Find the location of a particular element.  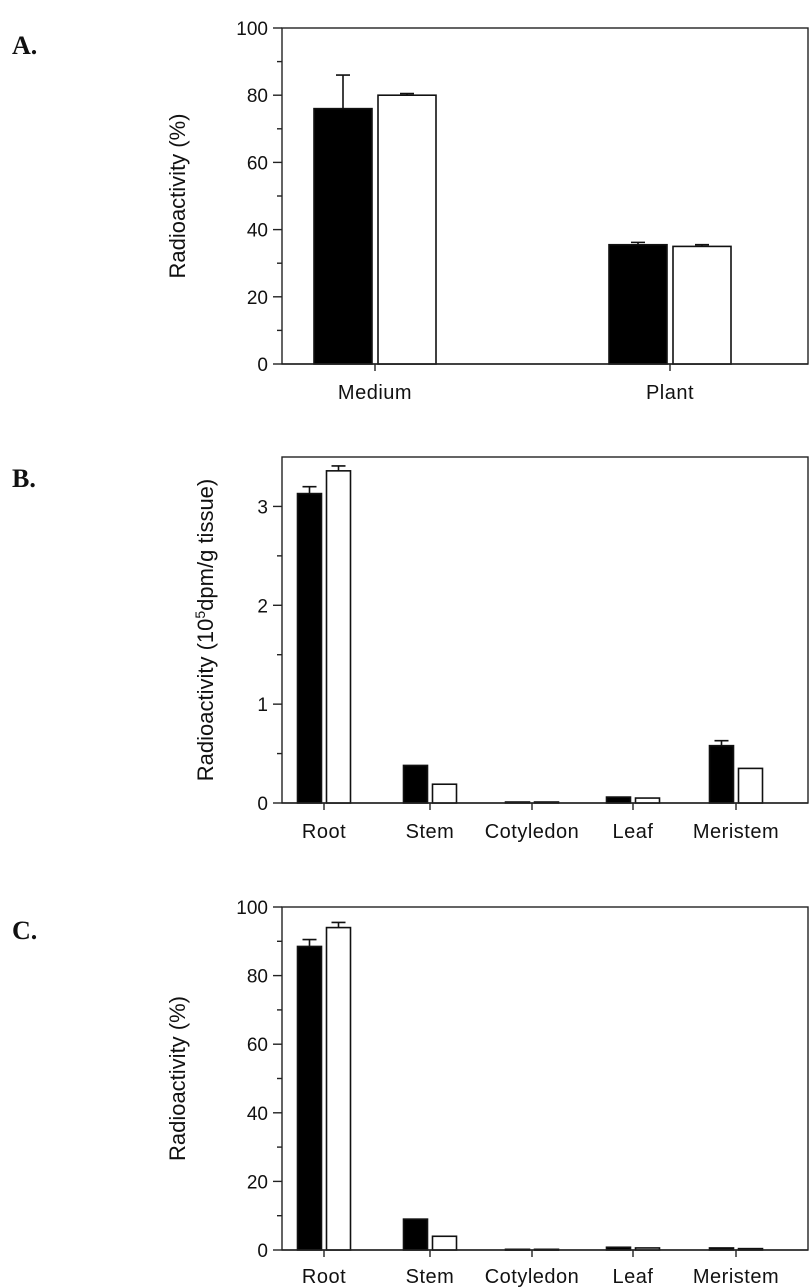

x-category-label: Plant is located at coordinates (670, 393).